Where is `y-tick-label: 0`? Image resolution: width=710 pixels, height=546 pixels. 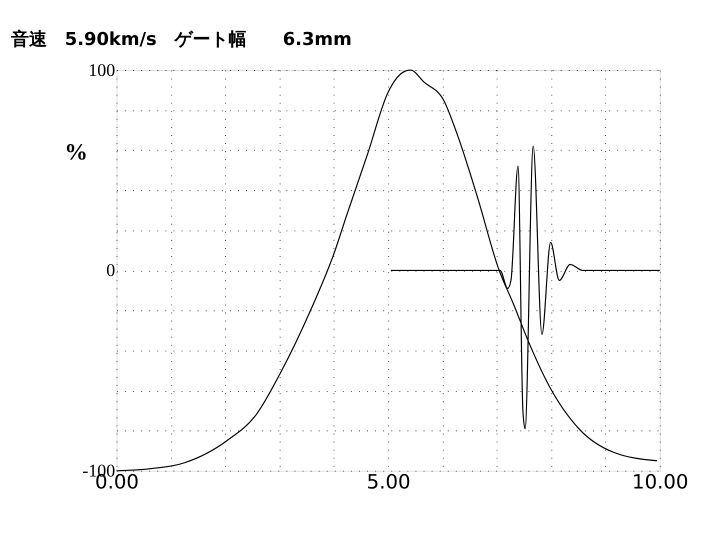 y-tick-label: 0 is located at coordinates (111, 270).